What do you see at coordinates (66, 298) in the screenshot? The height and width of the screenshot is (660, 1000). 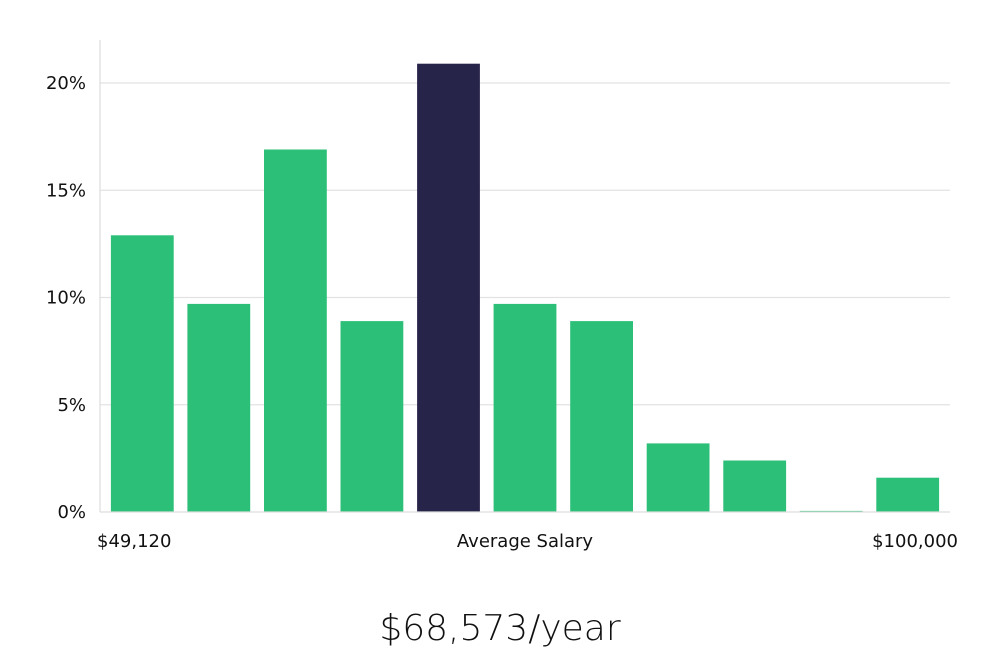 I see `y-tick-label-10: 10%` at bounding box center [66, 298].